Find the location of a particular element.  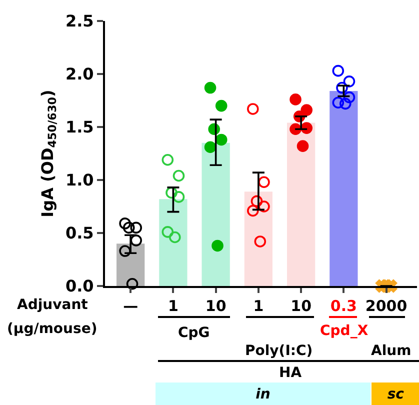

x-tick-label: — is located at coordinates (130, 306).